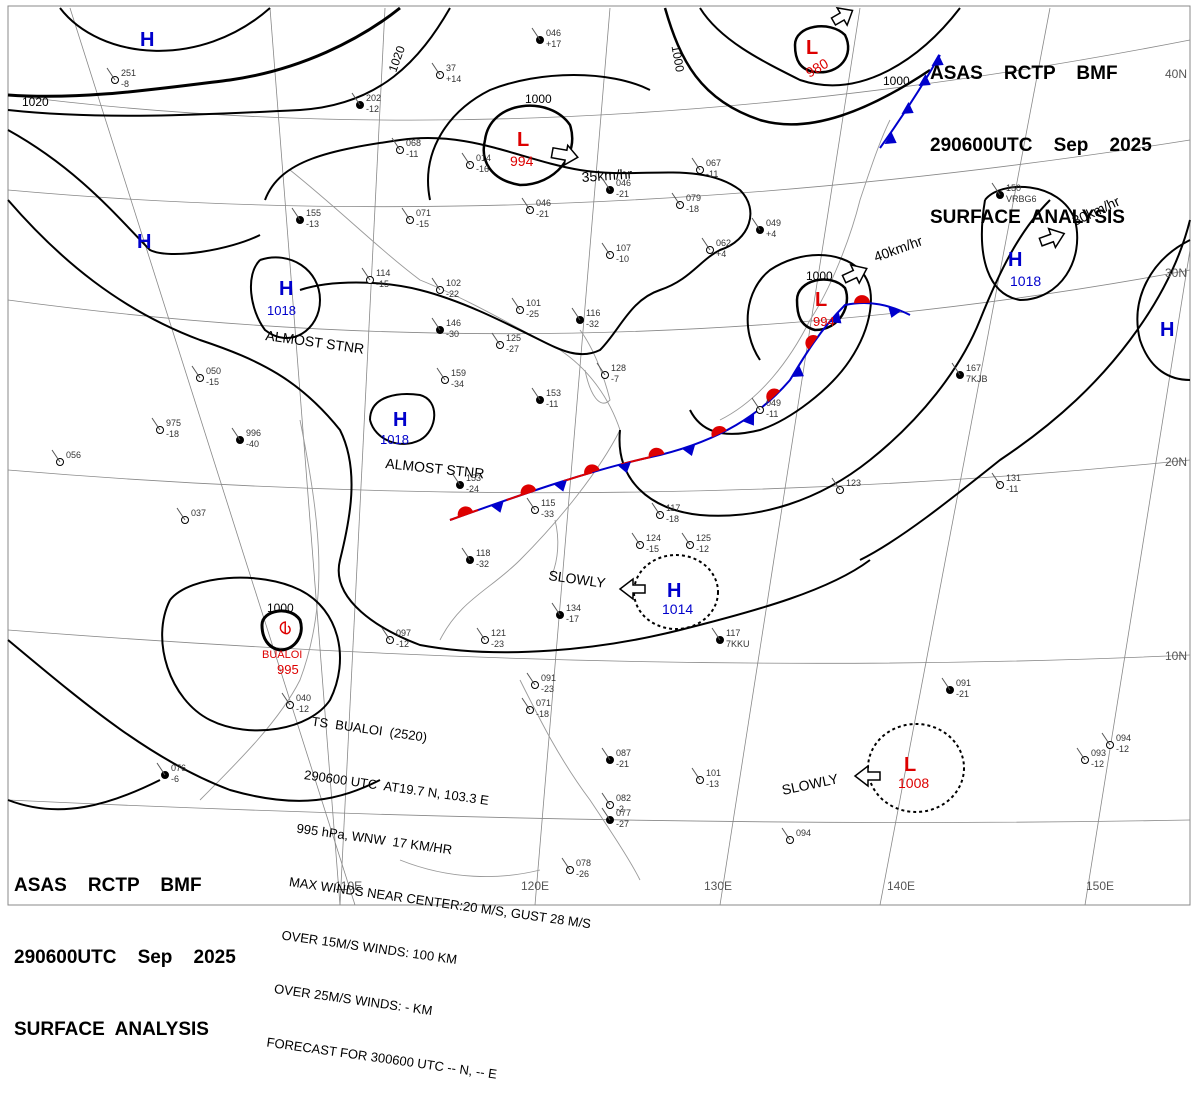  I want to click on coastline-indochina, so click(259, 610).